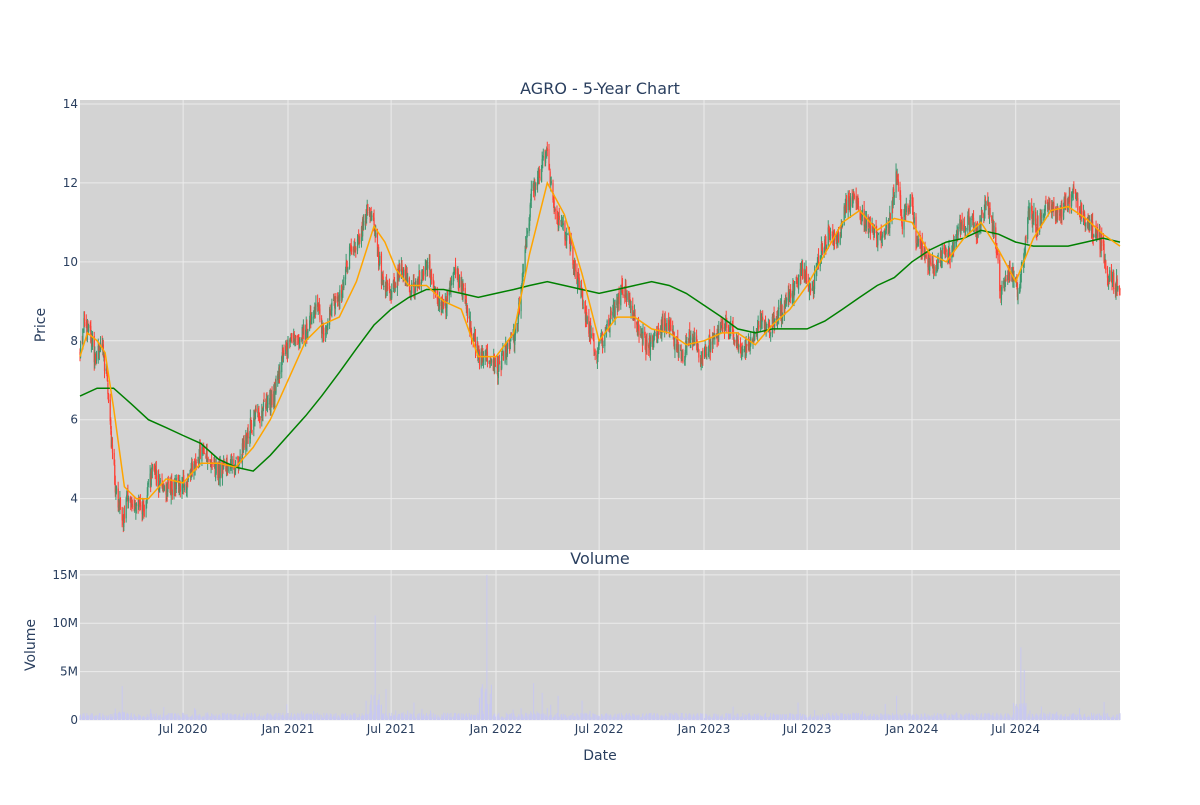 Image resolution: width=1200 pixels, height=805 pixels. What do you see at coordinates (74, 420) in the screenshot?
I see `price-tick-label: 6` at bounding box center [74, 420].